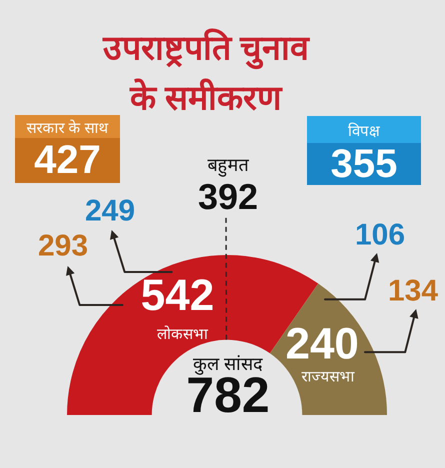 This screenshot has width=445, height=468. I want to click on data-label: 542, so click(177, 295).